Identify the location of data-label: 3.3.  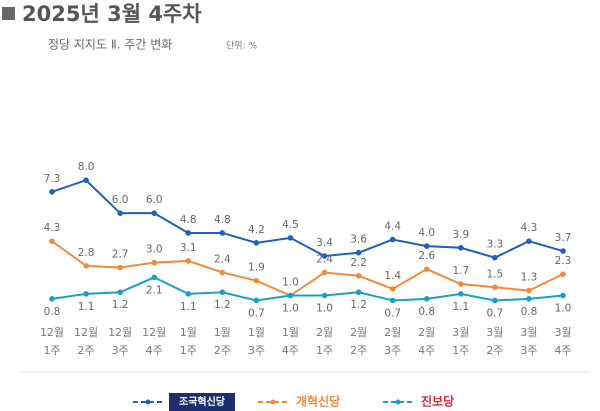
(495, 245).